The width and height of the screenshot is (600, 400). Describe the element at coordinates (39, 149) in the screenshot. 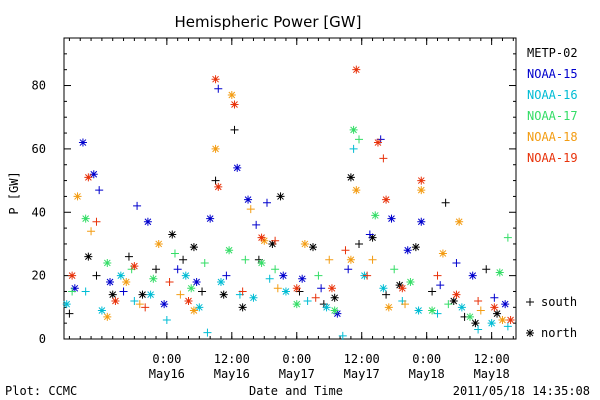

I see `y-tick-label: 60` at that location.